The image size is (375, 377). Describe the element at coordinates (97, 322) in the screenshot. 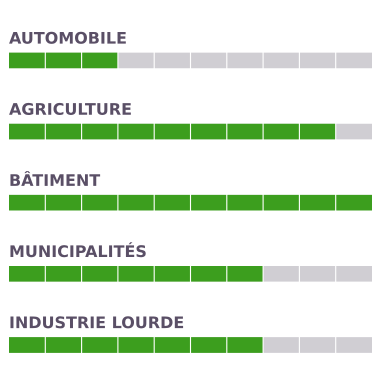

I see `y-tick-label: INDUSTRIE LOURDE` at that location.